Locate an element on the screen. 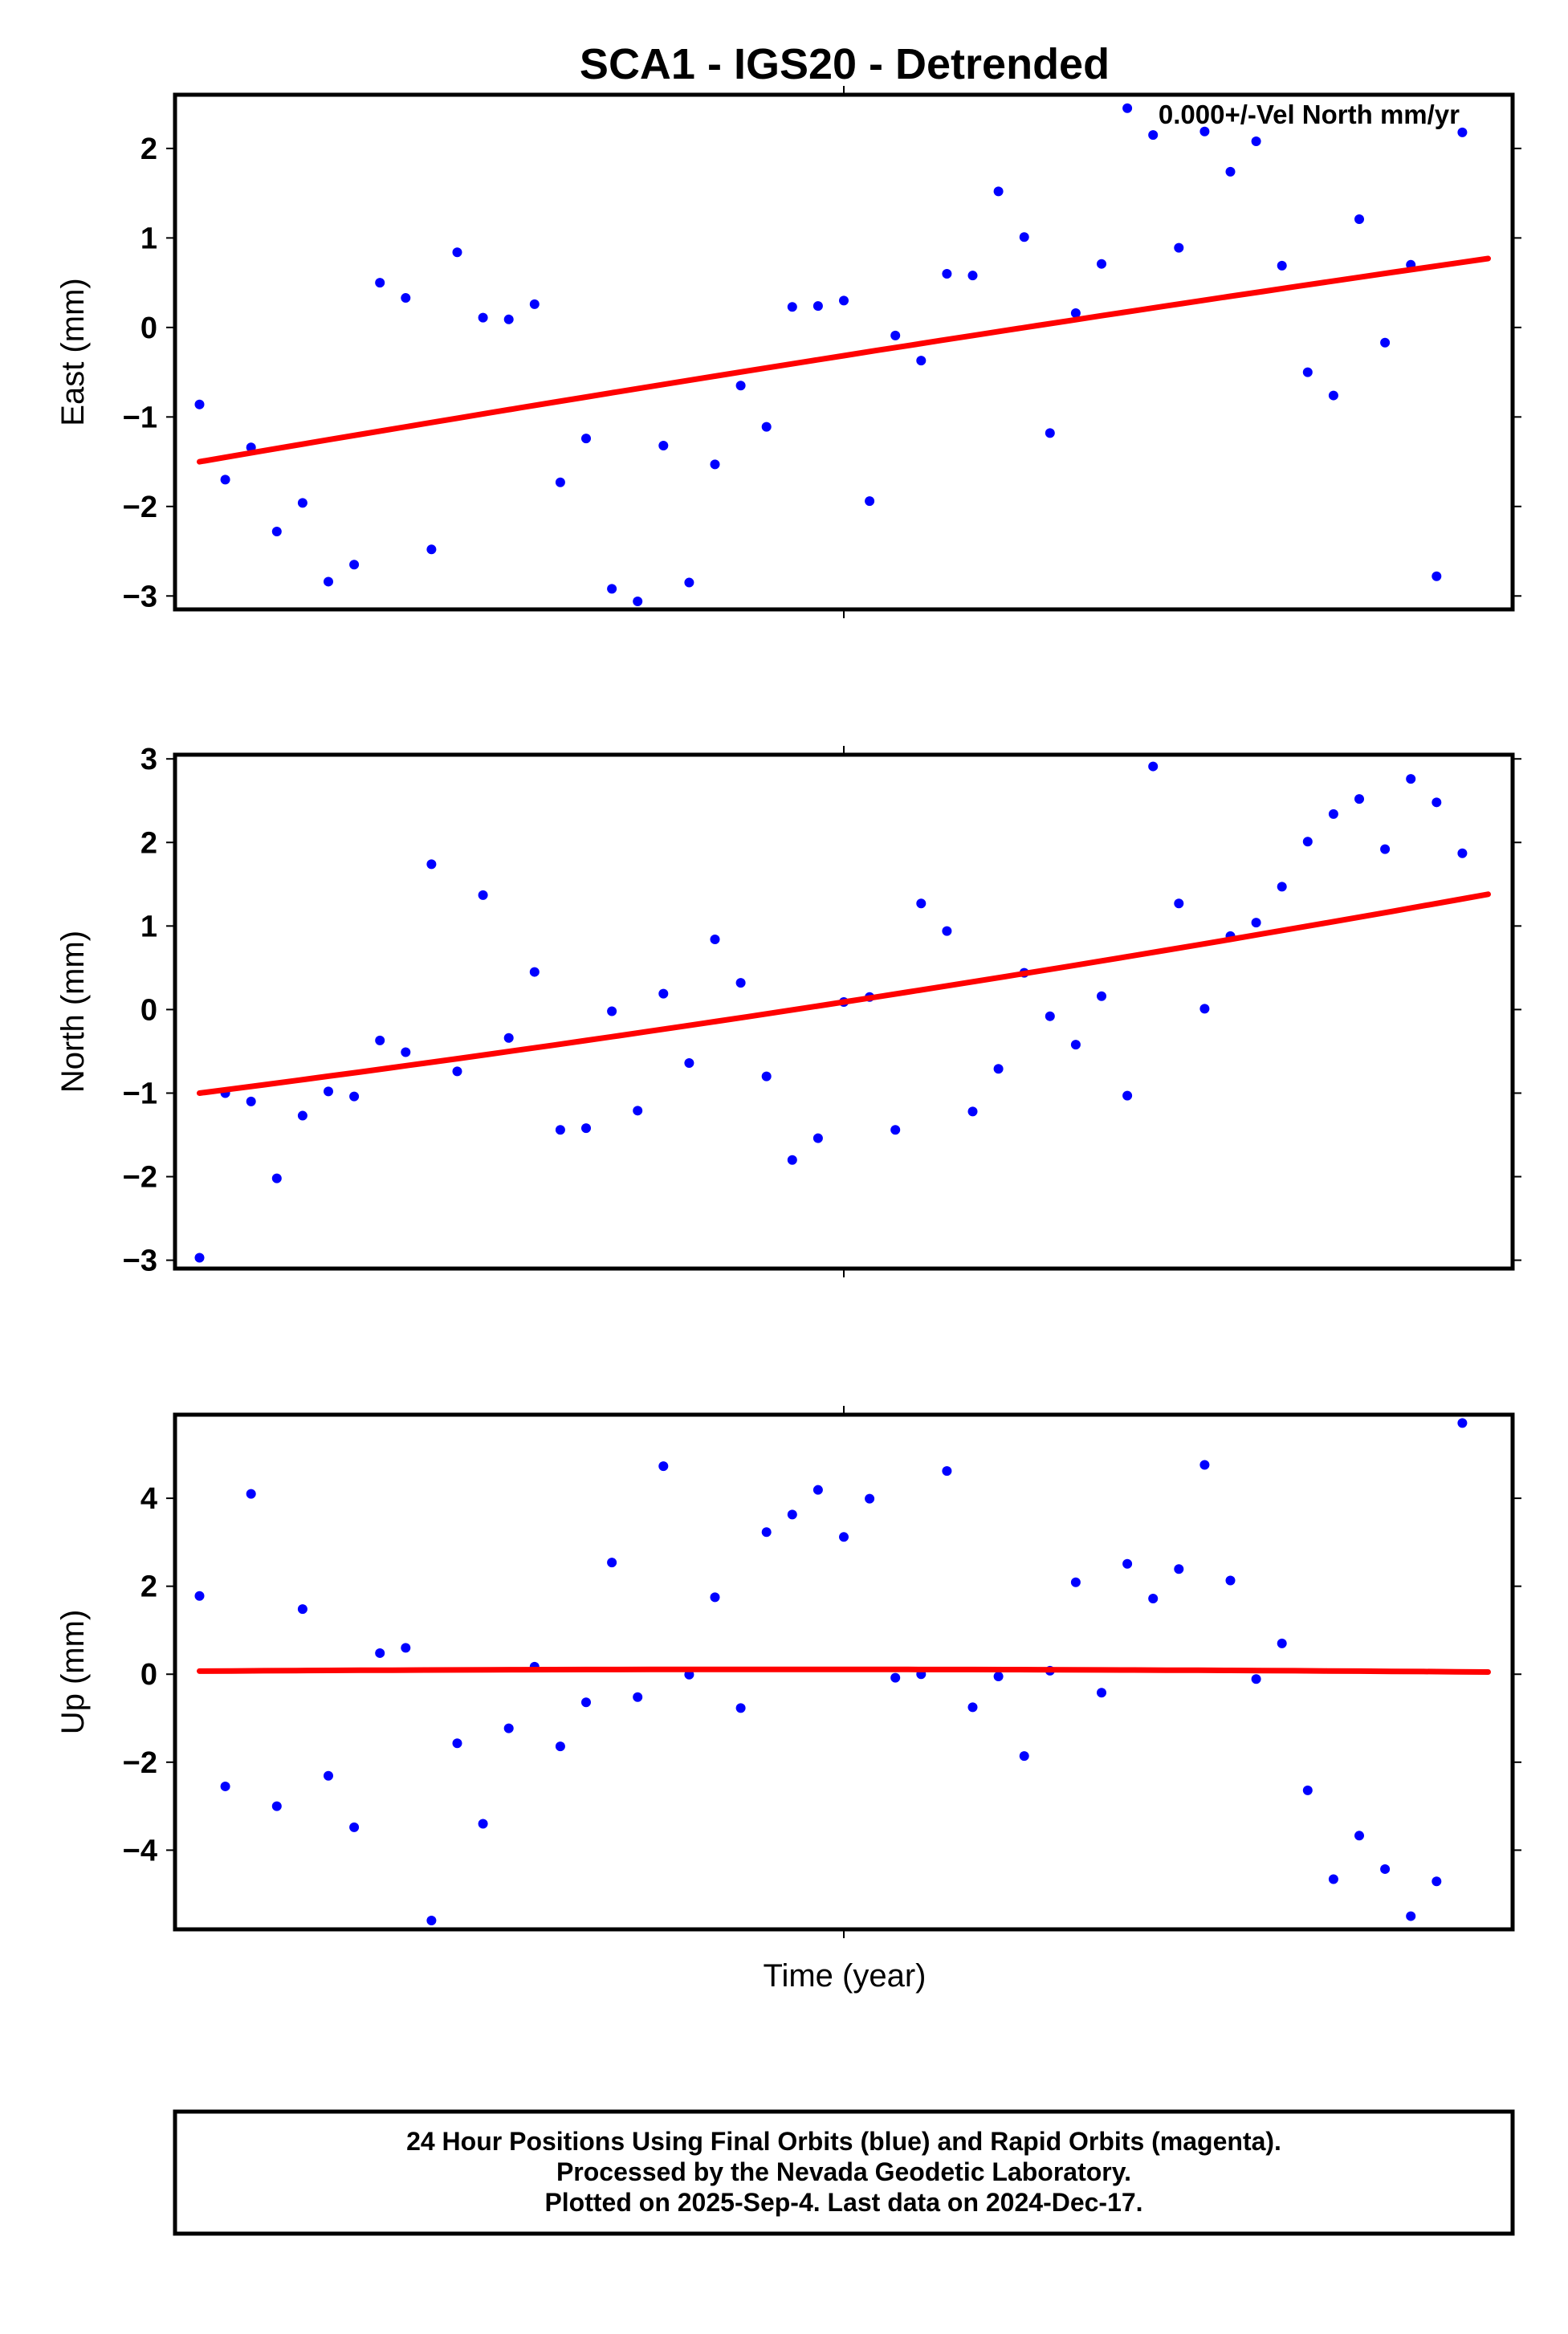 This screenshot has height=2334, width=1568. y-tick-label: 2 is located at coordinates (149, 843).